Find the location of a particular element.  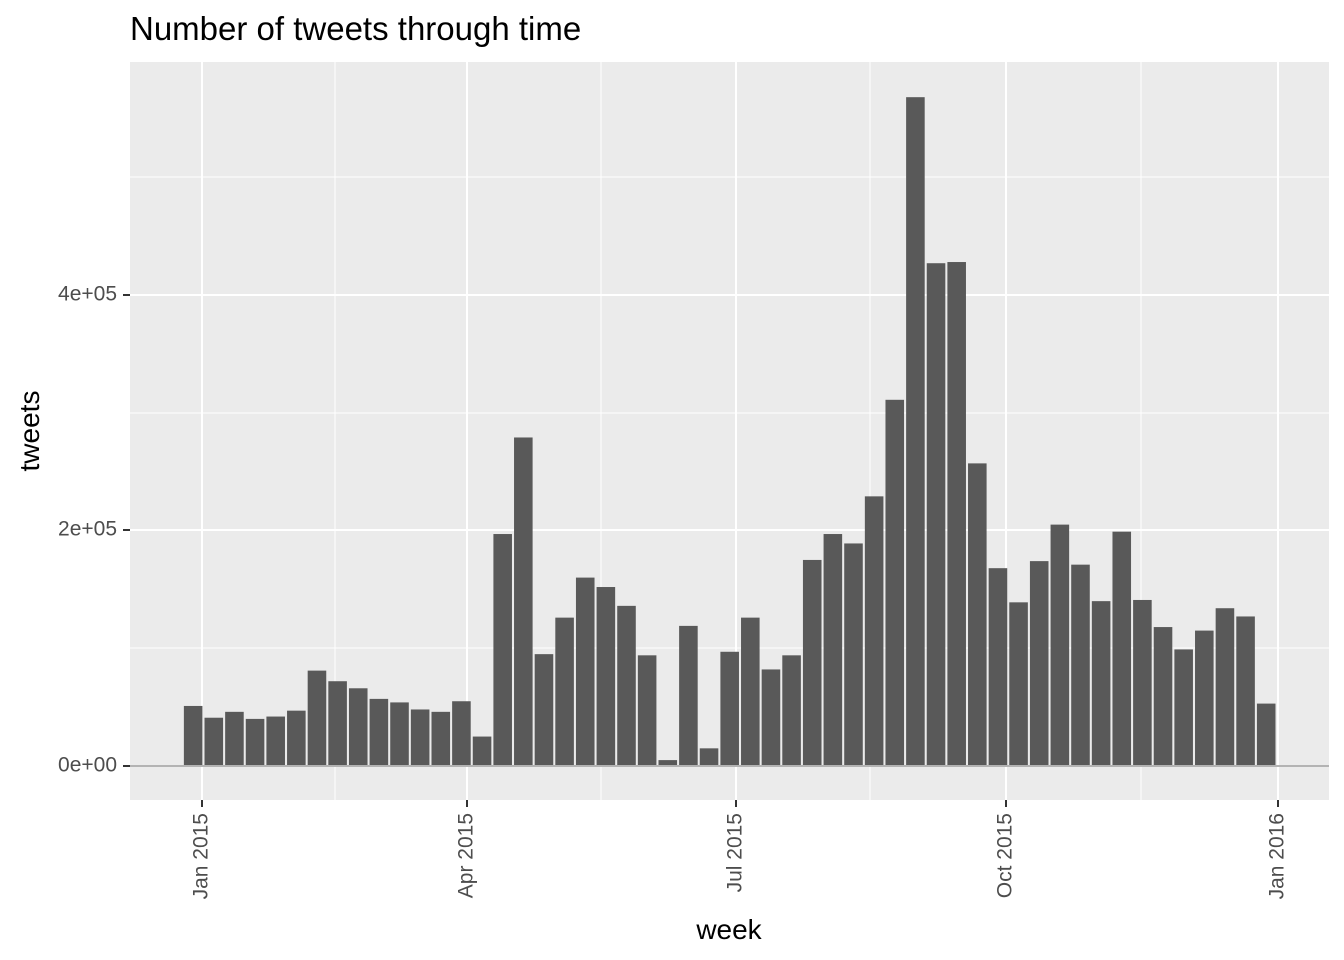

y-tick-label: 0e+00 is located at coordinates (87, 765).